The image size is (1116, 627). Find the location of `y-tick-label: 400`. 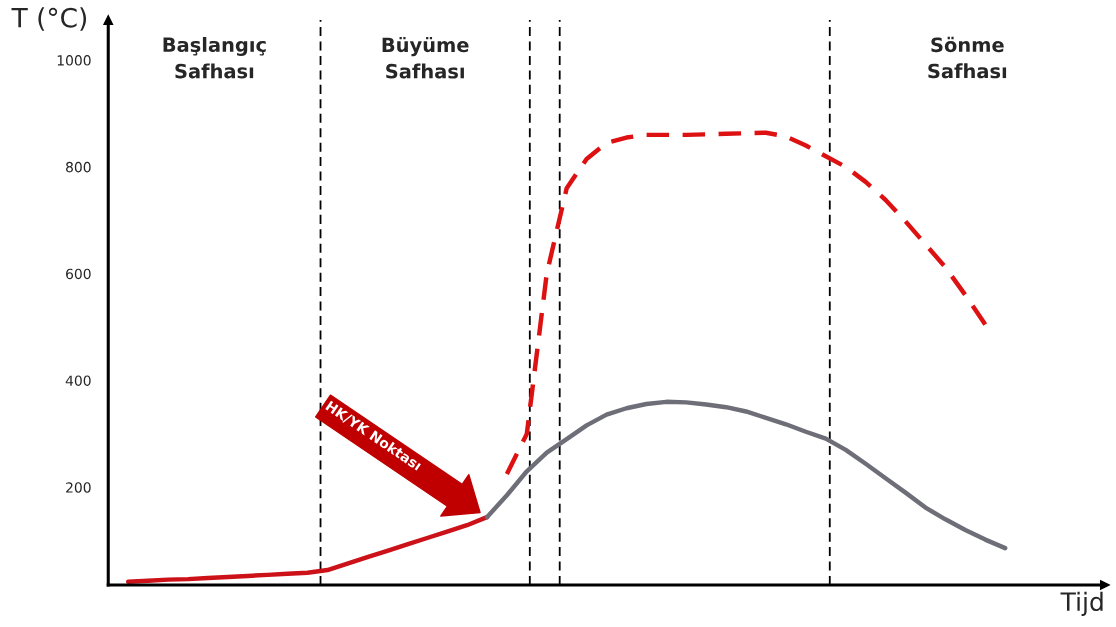

y-tick-label: 400 is located at coordinates (78, 380).